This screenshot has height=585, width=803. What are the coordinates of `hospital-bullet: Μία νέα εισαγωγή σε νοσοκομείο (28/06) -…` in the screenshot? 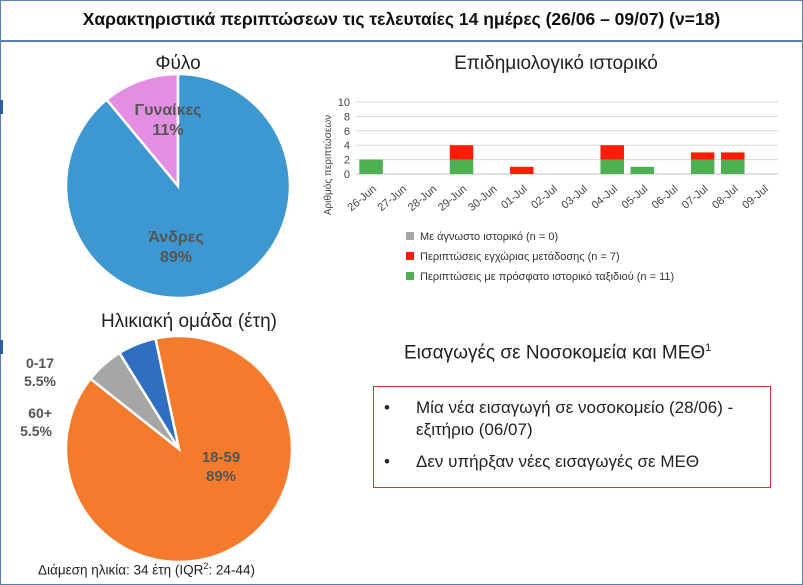 It's located at (577, 419).